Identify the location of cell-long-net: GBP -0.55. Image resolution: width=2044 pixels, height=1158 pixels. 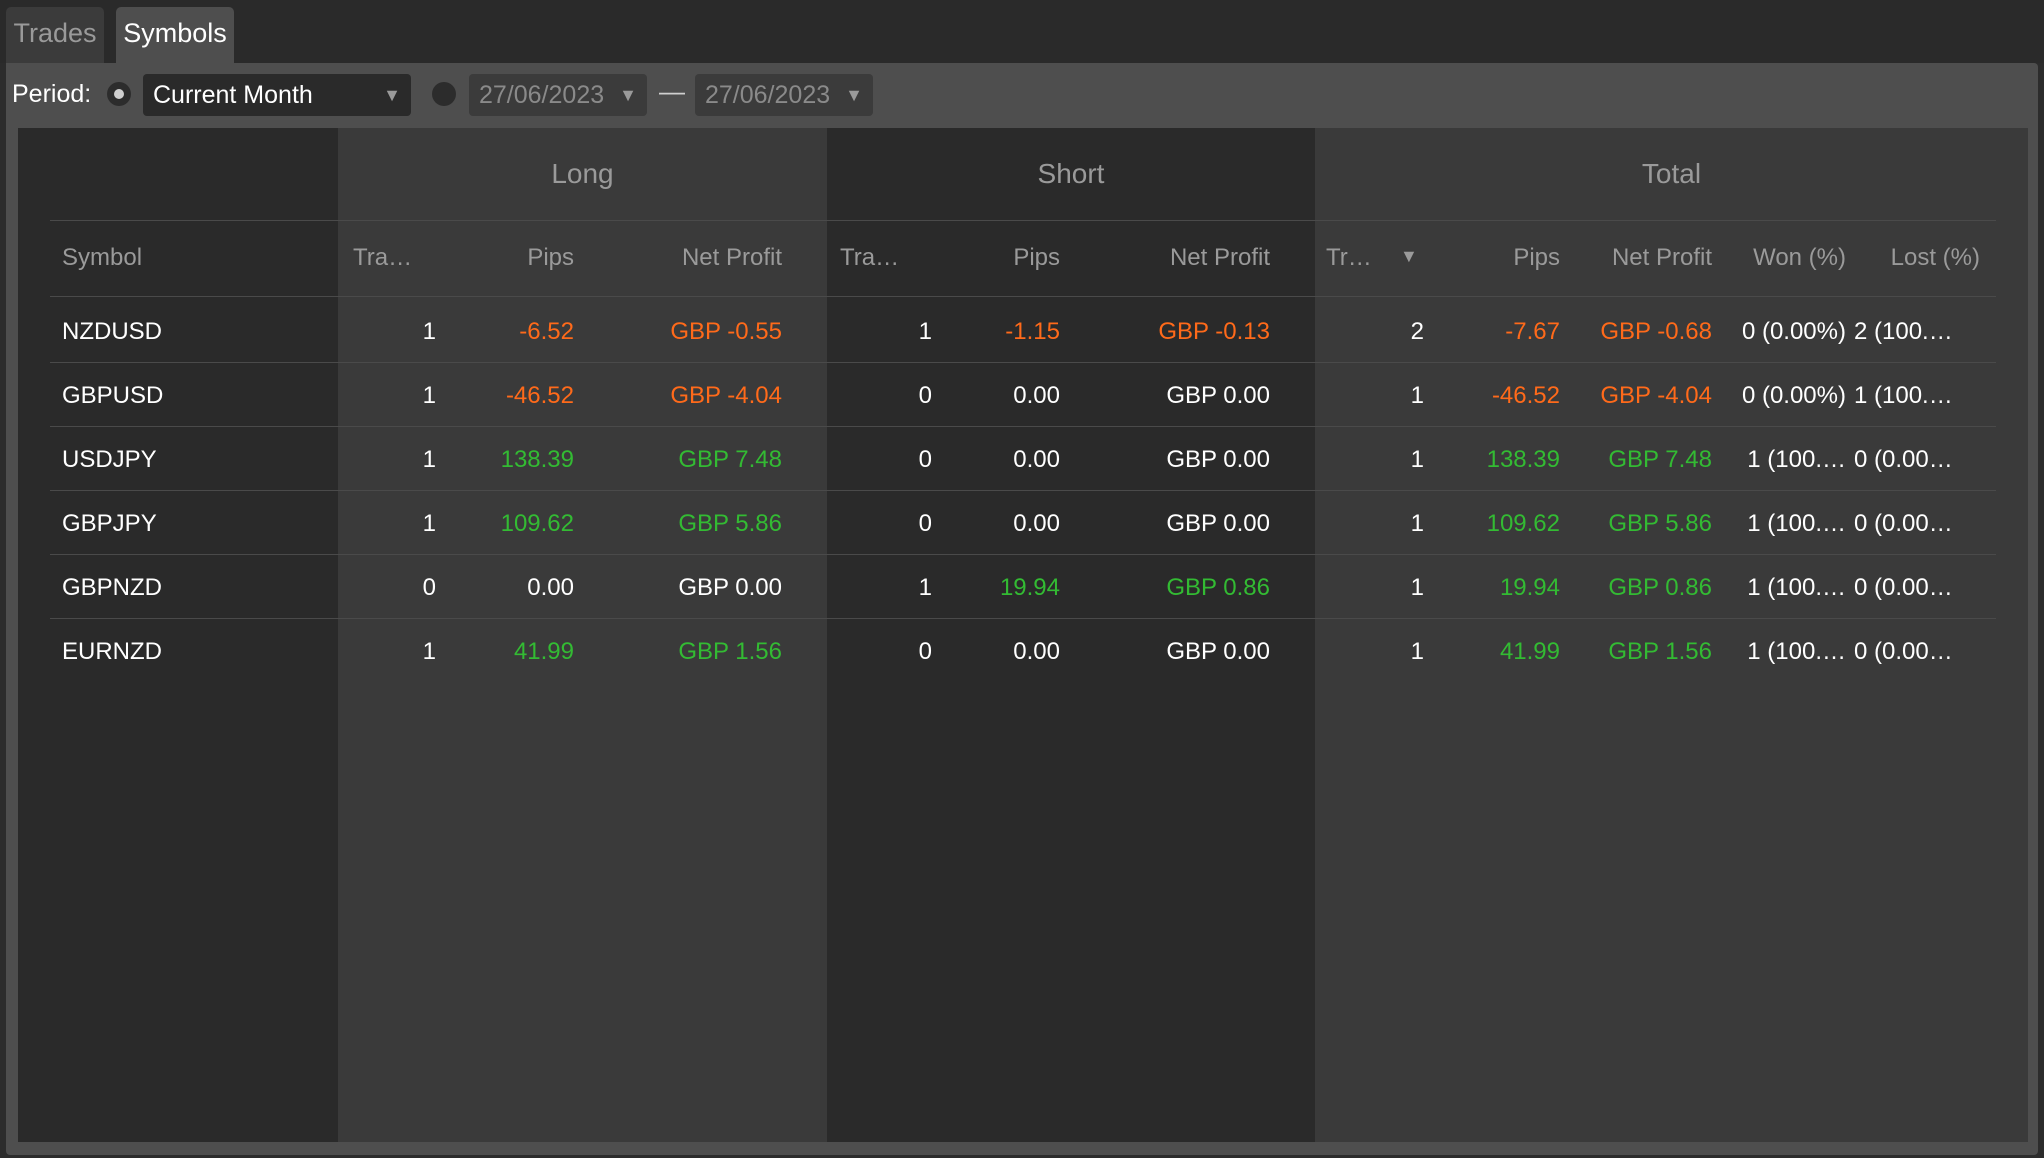
(726, 331).